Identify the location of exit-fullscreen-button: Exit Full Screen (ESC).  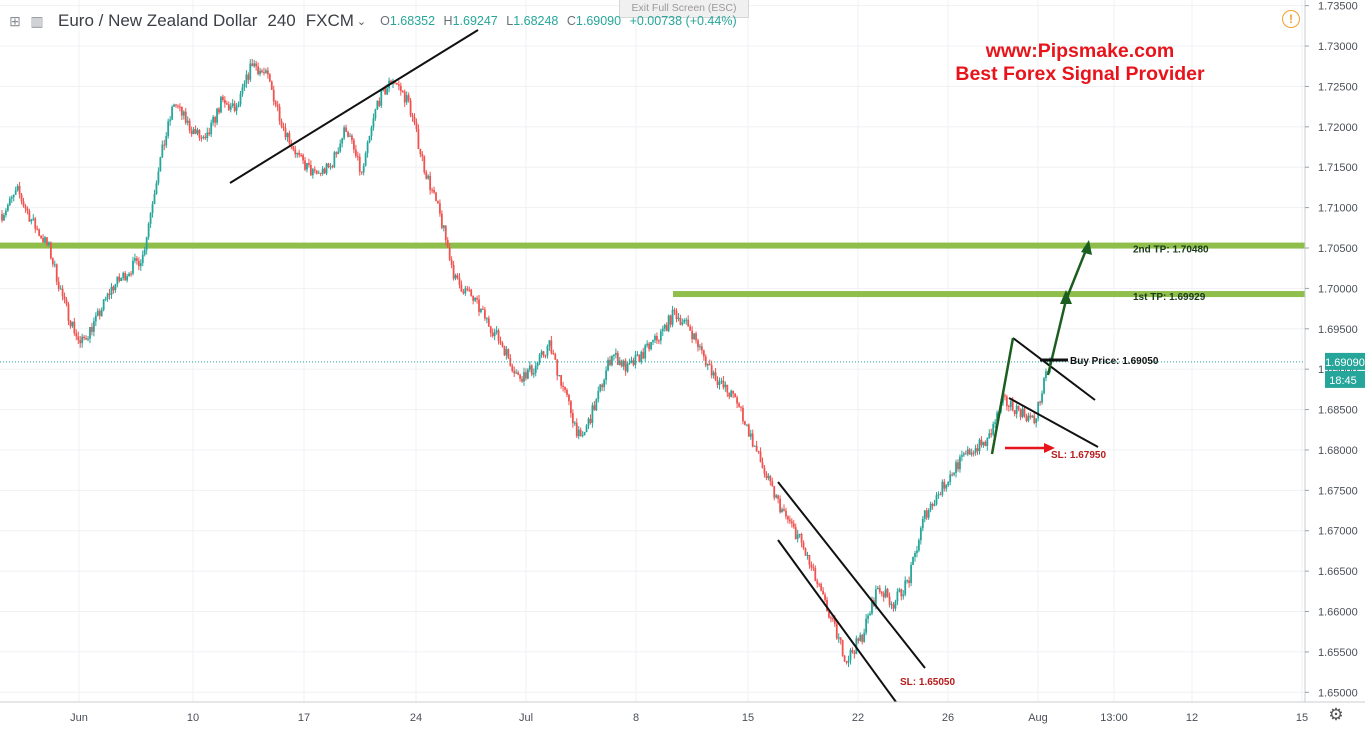
(684, 9).